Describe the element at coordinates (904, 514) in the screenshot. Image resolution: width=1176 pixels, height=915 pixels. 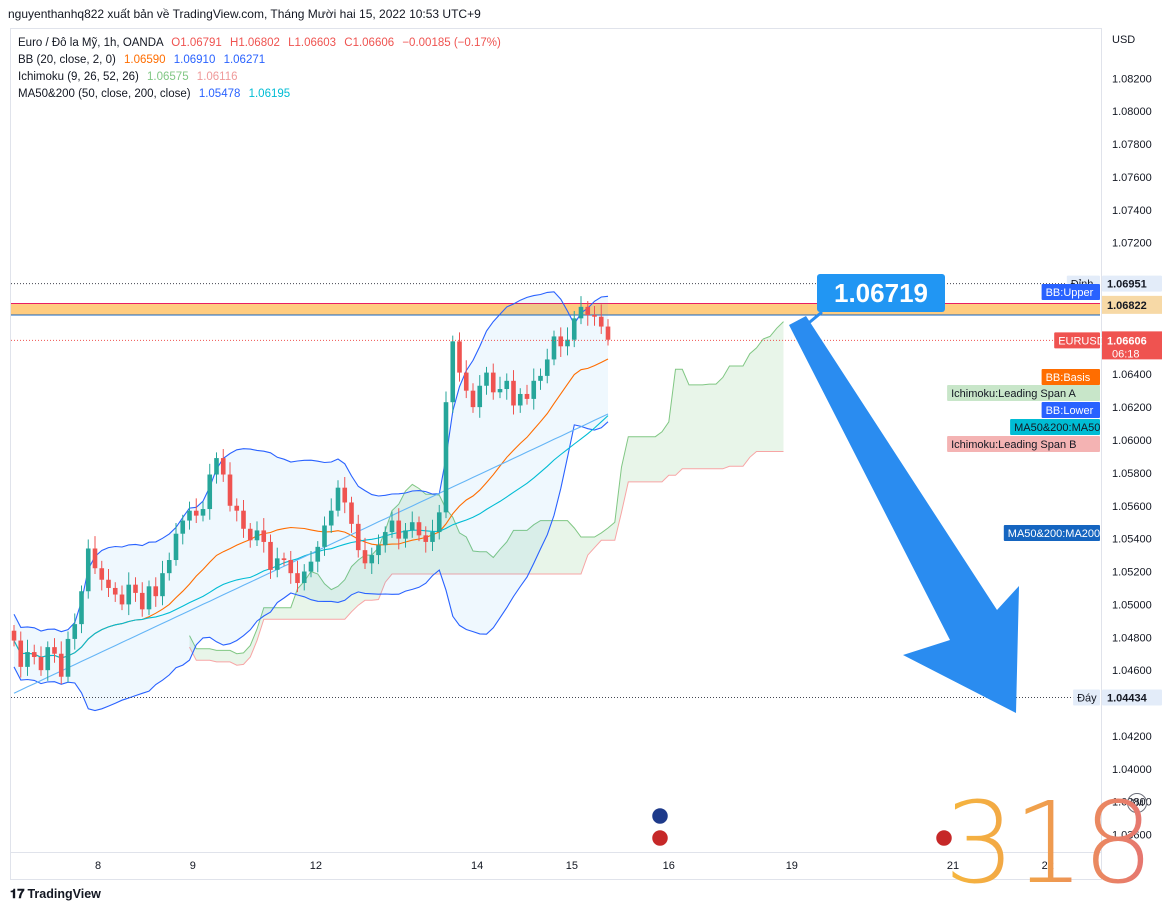
I see `forecast-arrow` at that location.